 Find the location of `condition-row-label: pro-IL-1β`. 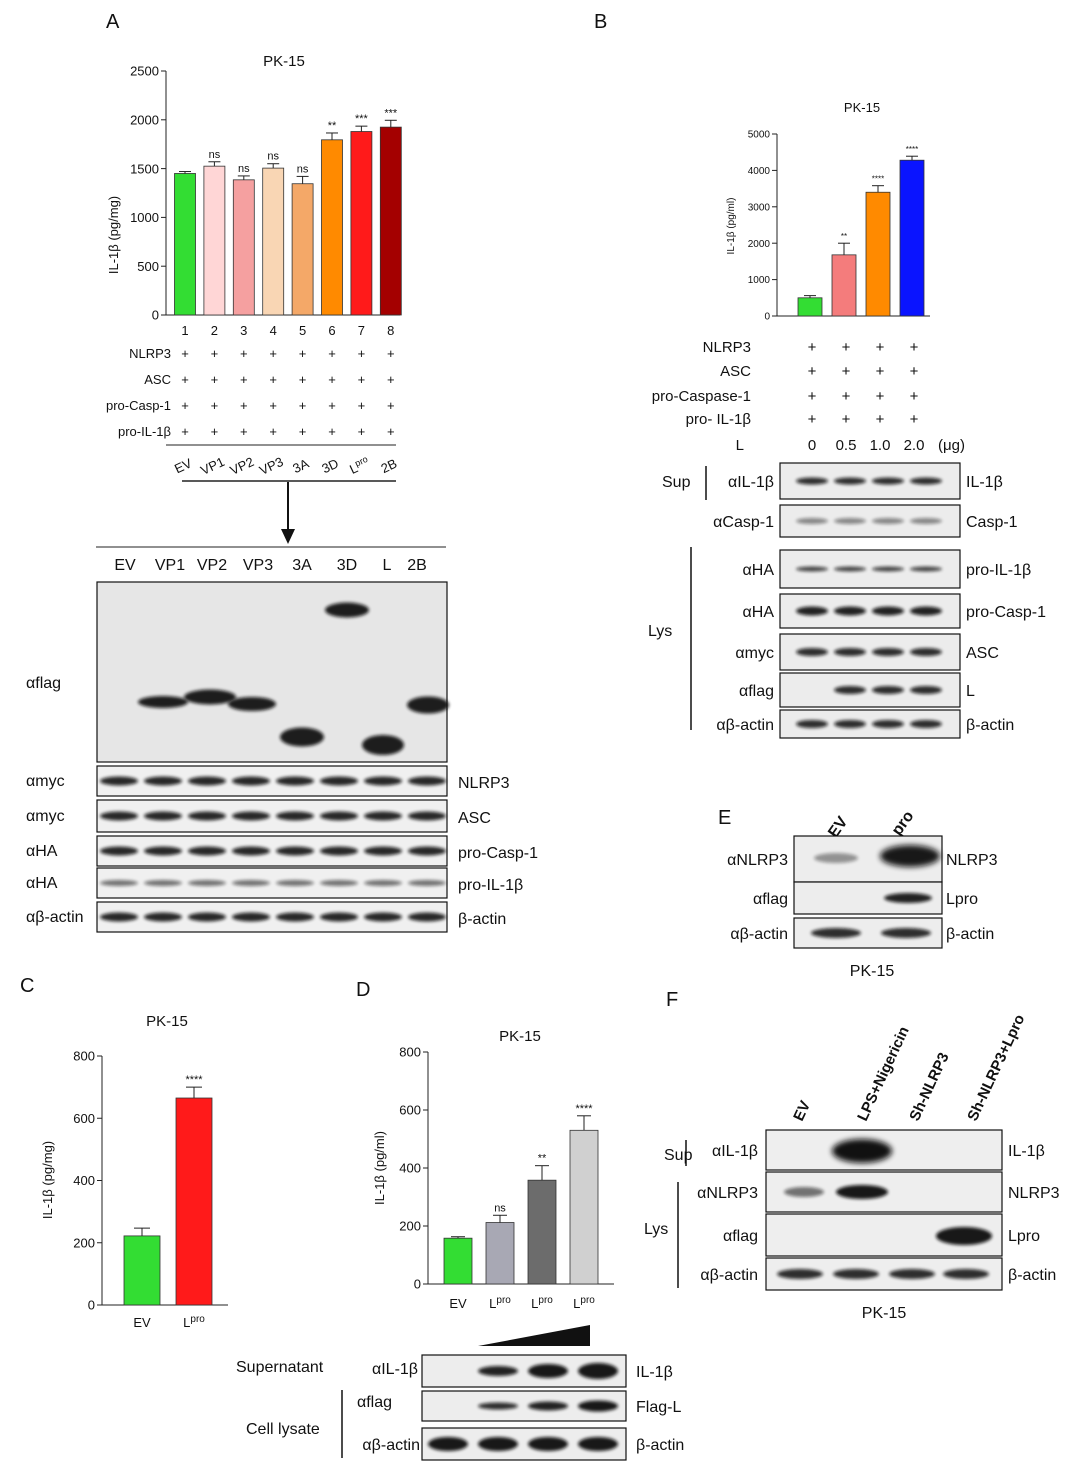

condition-row-label: pro-IL-1β is located at coordinates (144, 431).